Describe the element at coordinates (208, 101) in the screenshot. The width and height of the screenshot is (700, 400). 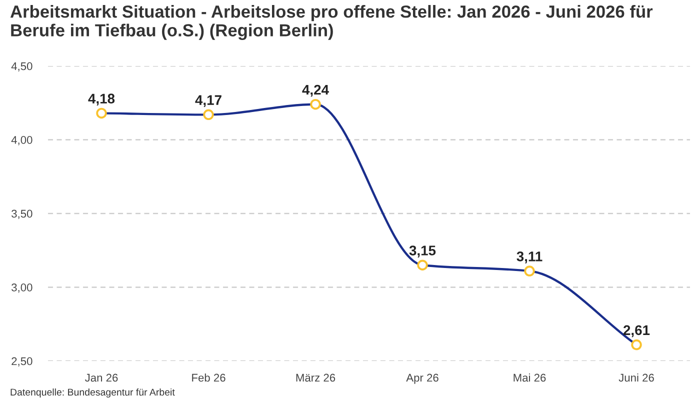
I see `data-label: 4,17` at that location.